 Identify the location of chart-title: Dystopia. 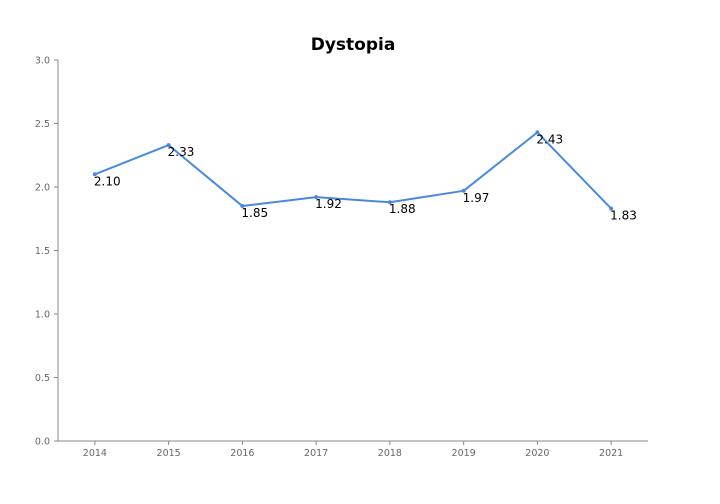
(353, 45).